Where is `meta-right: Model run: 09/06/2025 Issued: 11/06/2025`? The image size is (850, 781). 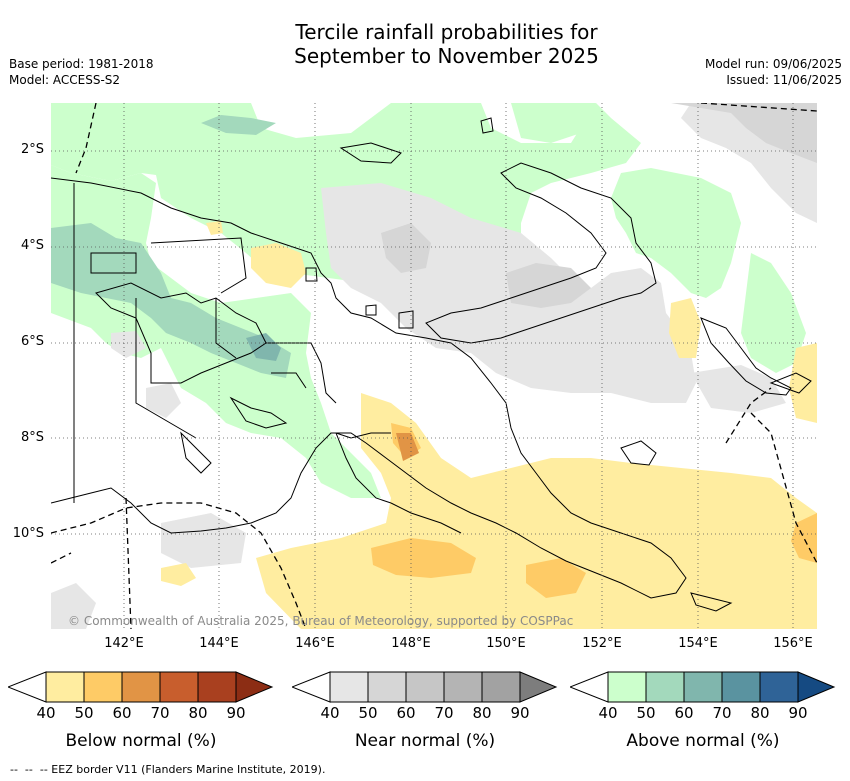
meta-right: Model run: 09/06/2025 Issued: 11/06/2025 is located at coordinates (773, 72).